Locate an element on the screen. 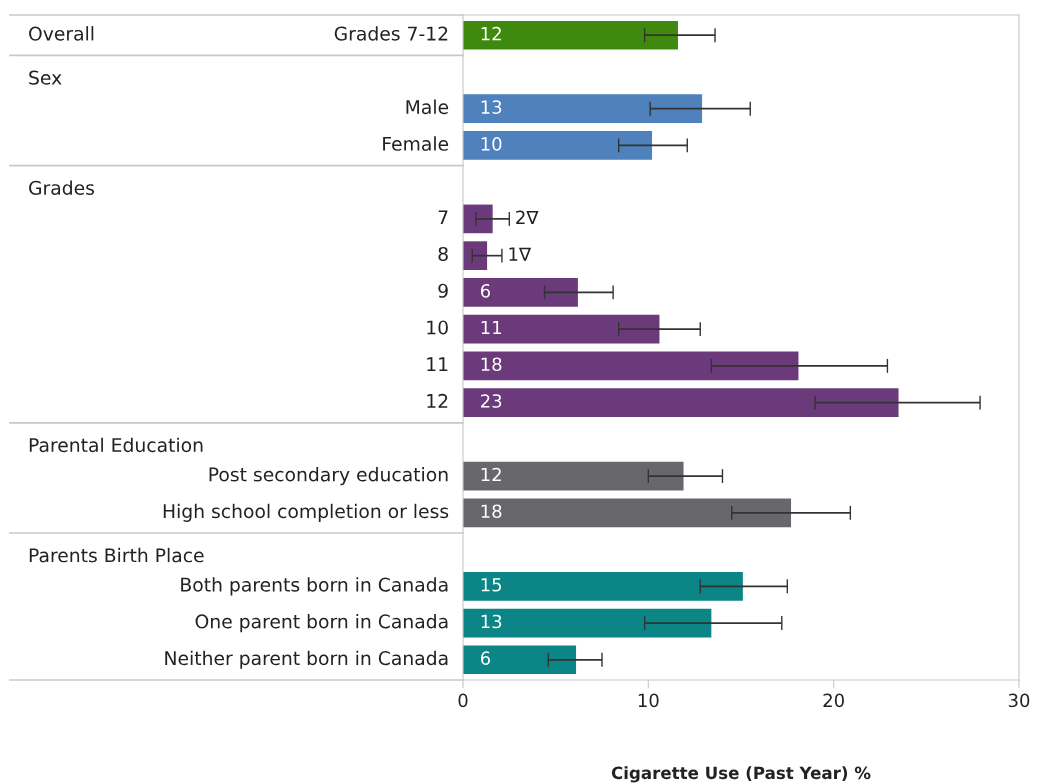  y-tick-label: Female is located at coordinates (416, 143).